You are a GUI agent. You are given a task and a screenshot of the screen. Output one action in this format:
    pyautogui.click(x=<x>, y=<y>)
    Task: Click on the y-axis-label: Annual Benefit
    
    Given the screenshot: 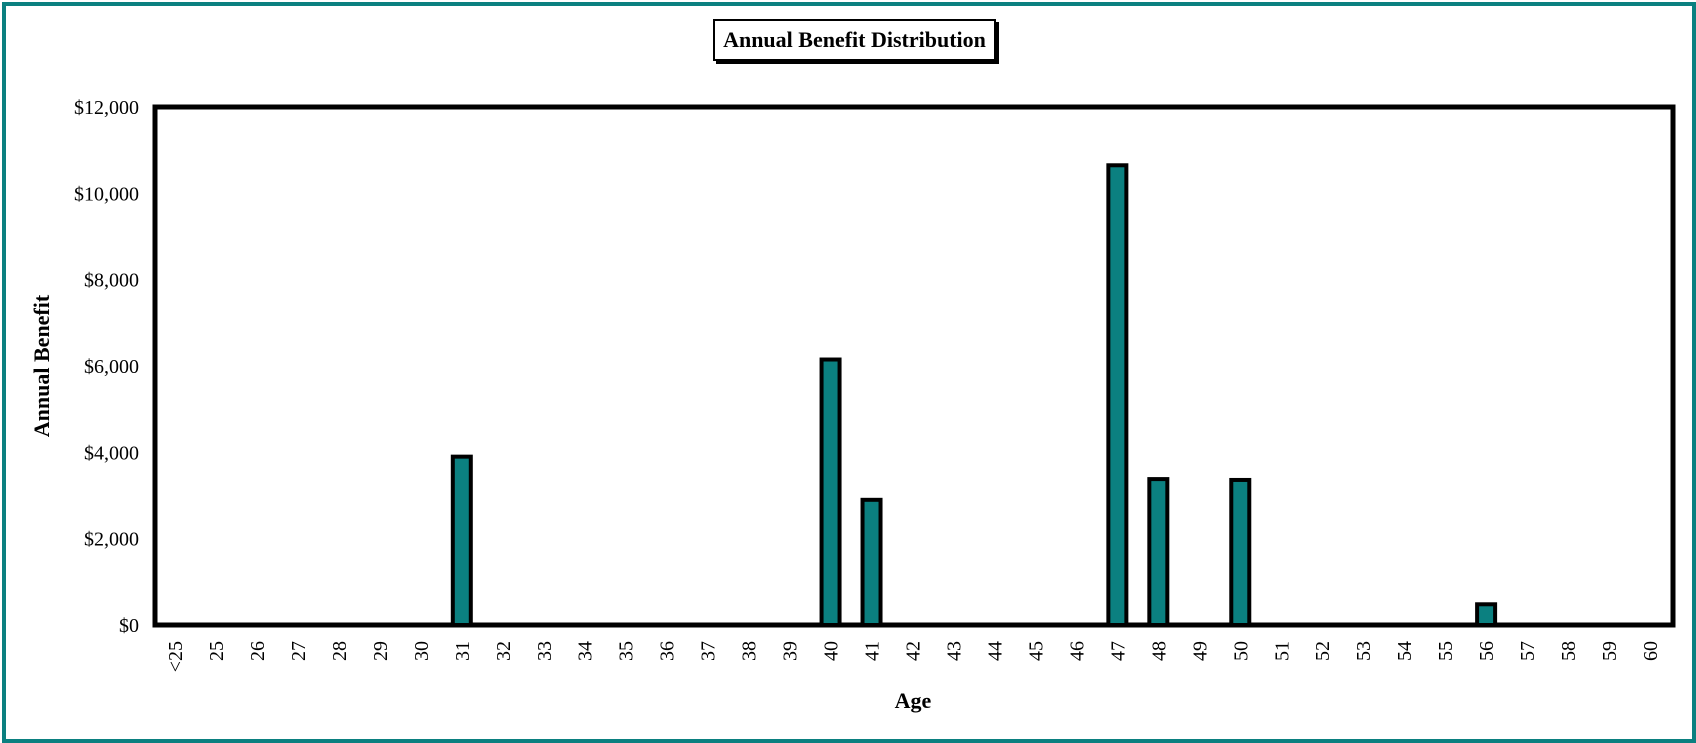 What is the action you would take?
    pyautogui.click(x=41, y=365)
    